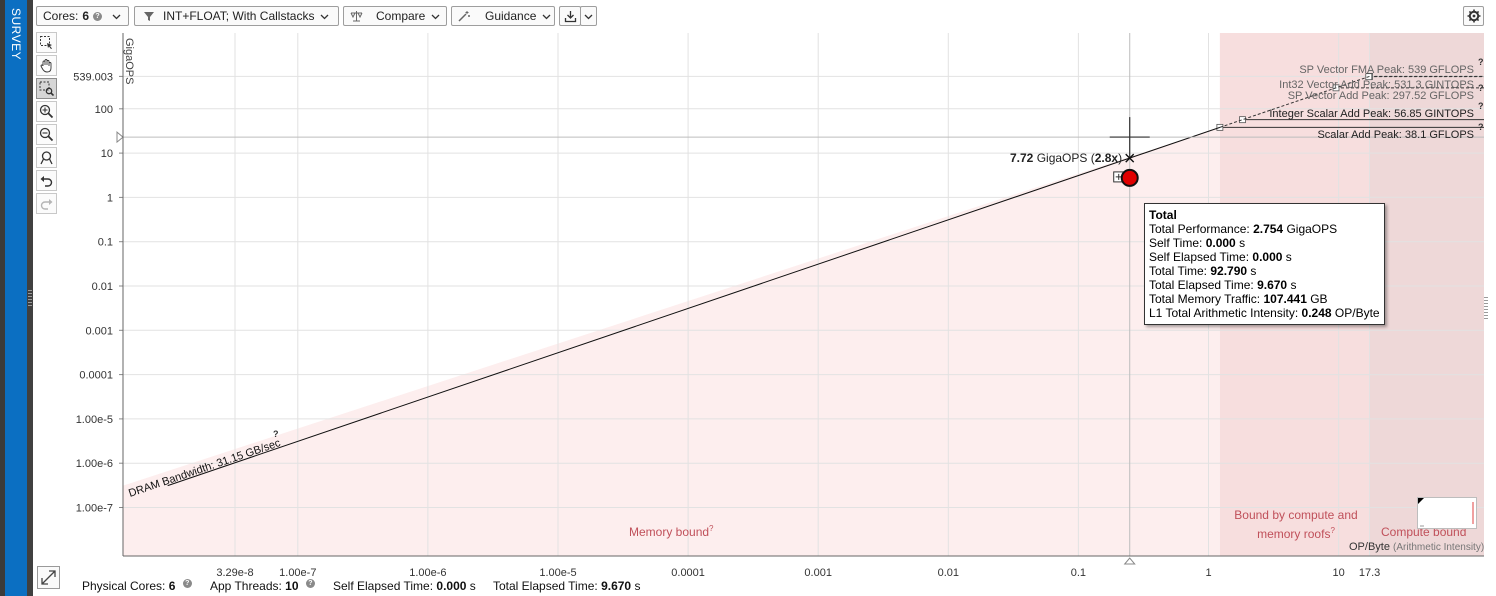 This screenshot has height=596, width=1496. I want to click on compare-scale-icon, so click(356, 16).